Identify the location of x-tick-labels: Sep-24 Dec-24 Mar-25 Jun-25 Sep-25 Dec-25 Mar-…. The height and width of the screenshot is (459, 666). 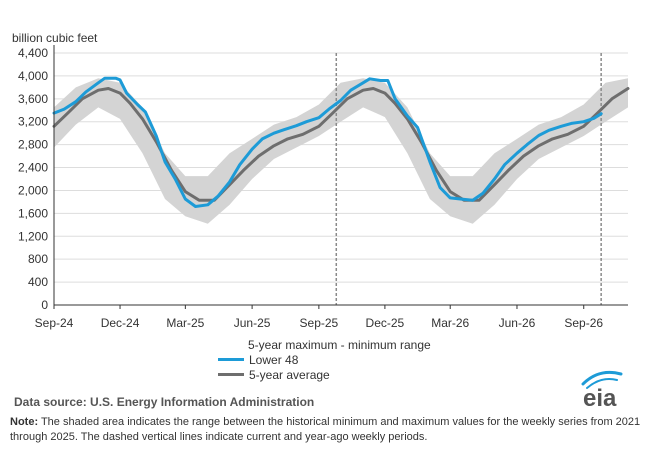
(319, 323).